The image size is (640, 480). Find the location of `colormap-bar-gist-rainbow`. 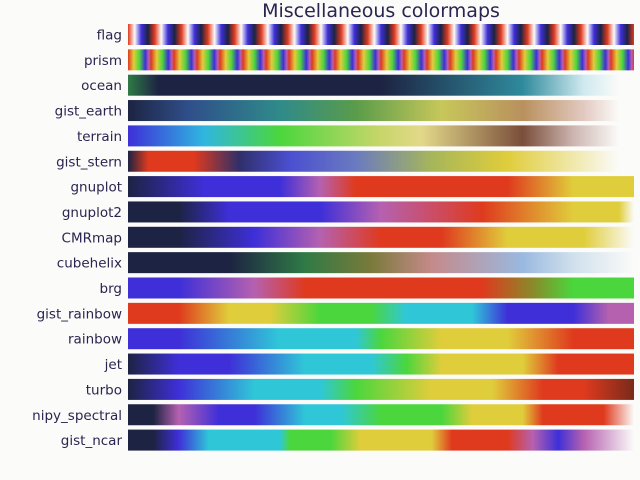

colormap-bar-gist-rainbow is located at coordinates (381, 313).